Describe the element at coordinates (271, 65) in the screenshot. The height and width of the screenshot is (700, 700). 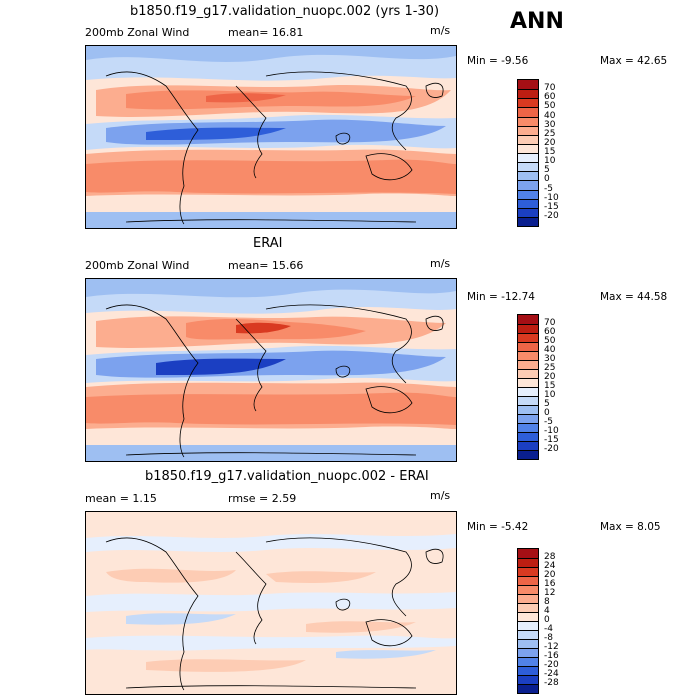
I see `panel1-band` at that location.